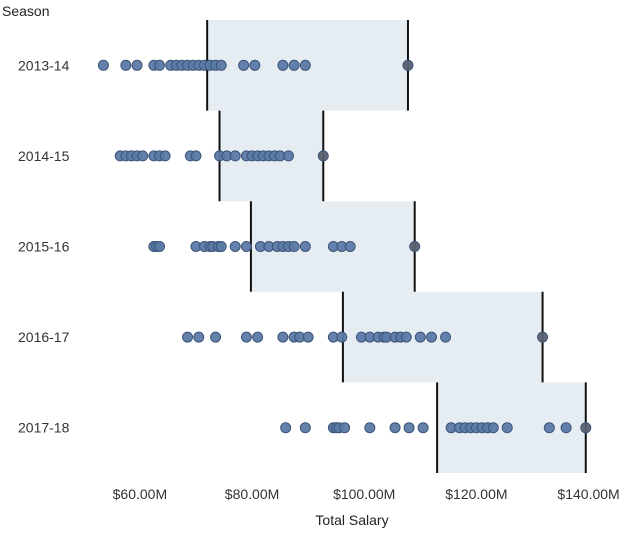  What do you see at coordinates (173, 156) in the screenshot?
I see `season-row-2014-15: 2014-15` at bounding box center [173, 156].